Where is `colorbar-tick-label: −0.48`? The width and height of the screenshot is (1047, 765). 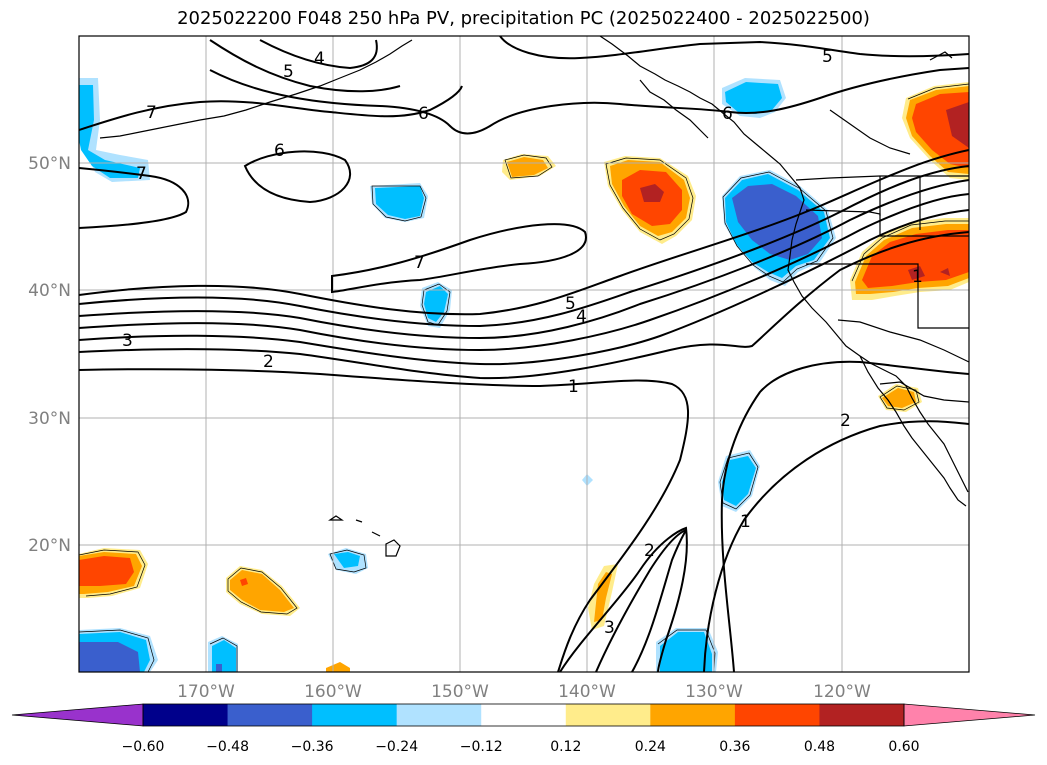
colorbar-tick-label: −0.48 is located at coordinates (227, 747).